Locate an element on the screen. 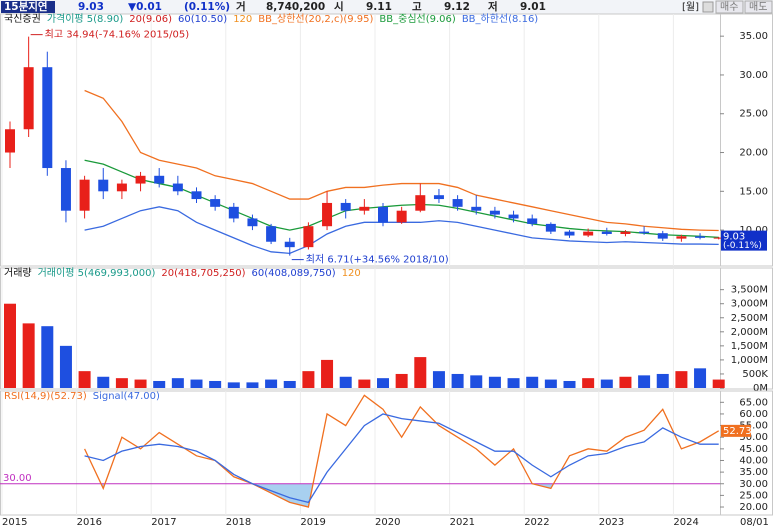 The image size is (773, 528). y-tick-label: 10.00 is located at coordinates (753, 230).